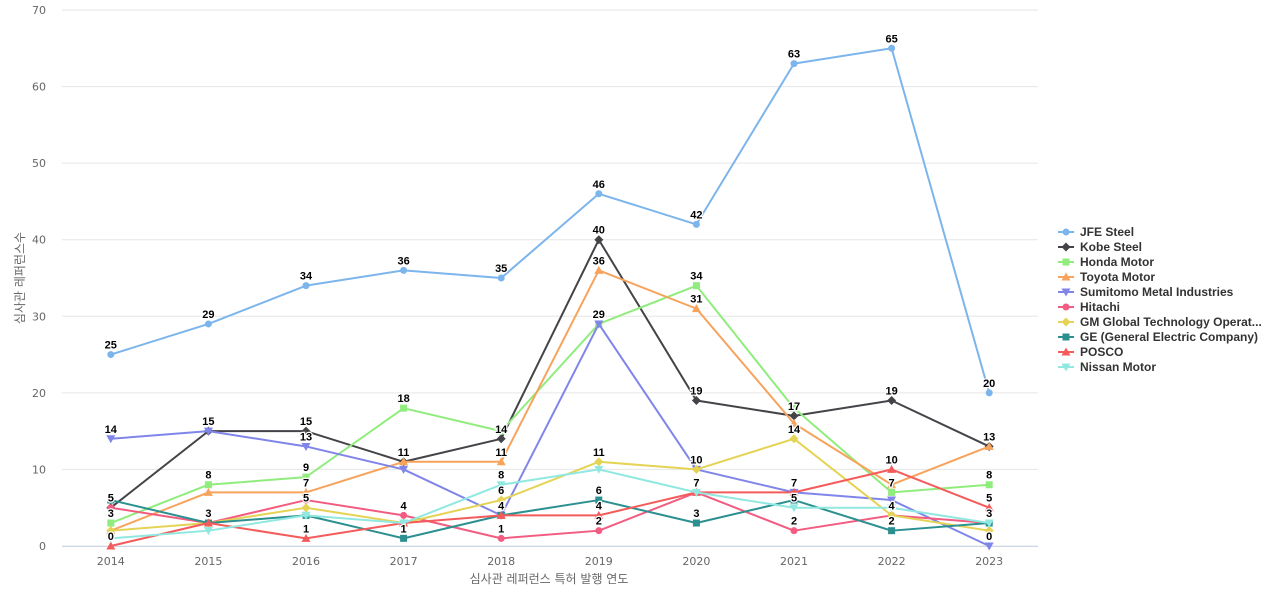 Image resolution: width=1280 pixels, height=600 pixels. I want to click on y-tick-label: 30, so click(39, 316).